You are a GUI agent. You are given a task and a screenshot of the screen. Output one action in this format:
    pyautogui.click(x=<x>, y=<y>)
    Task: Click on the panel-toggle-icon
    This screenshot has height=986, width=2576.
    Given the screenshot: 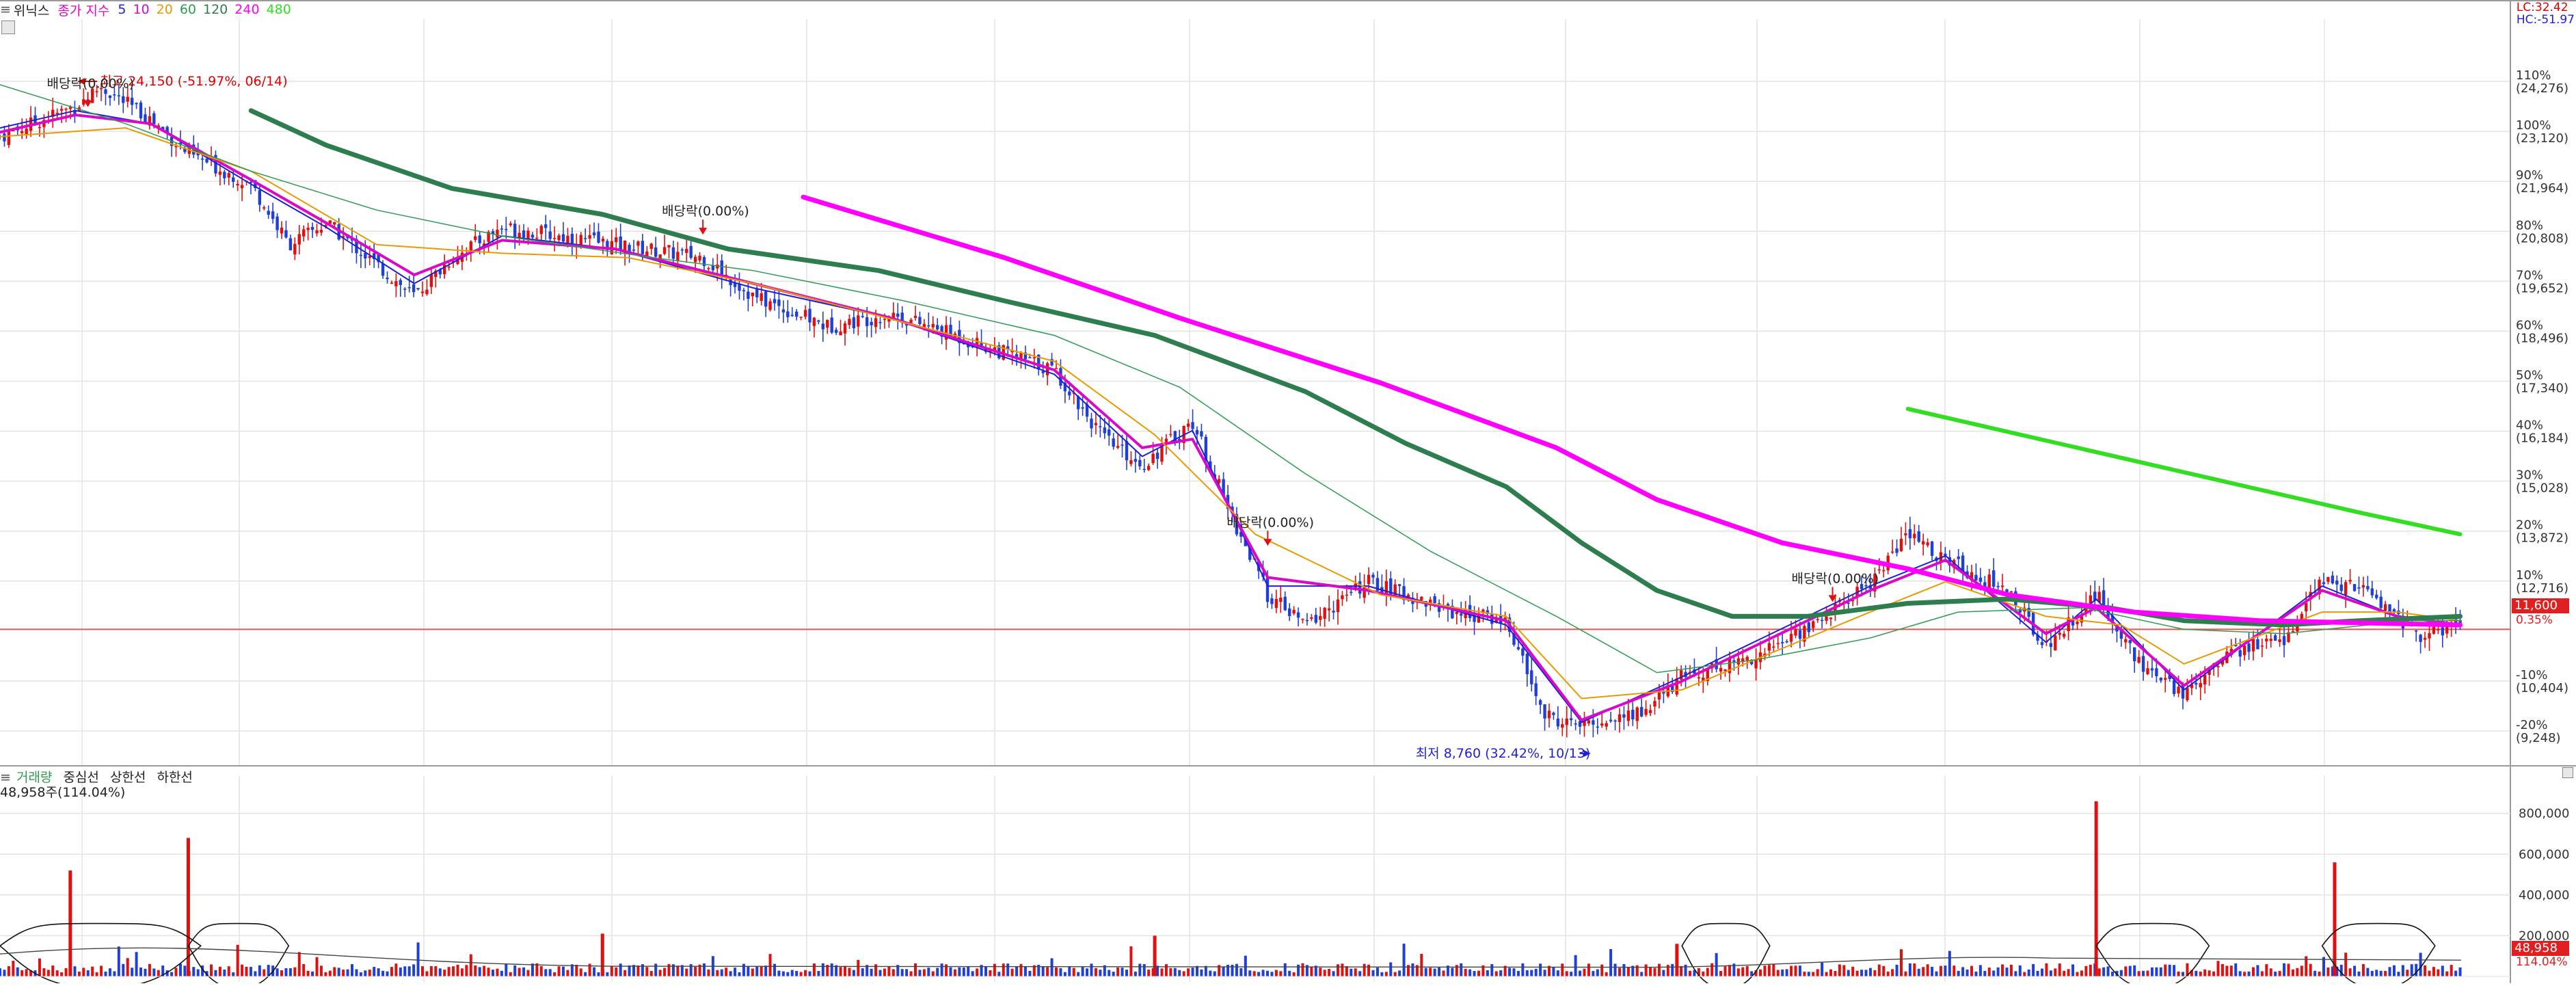 What is the action you would take?
    pyautogui.click(x=8, y=28)
    